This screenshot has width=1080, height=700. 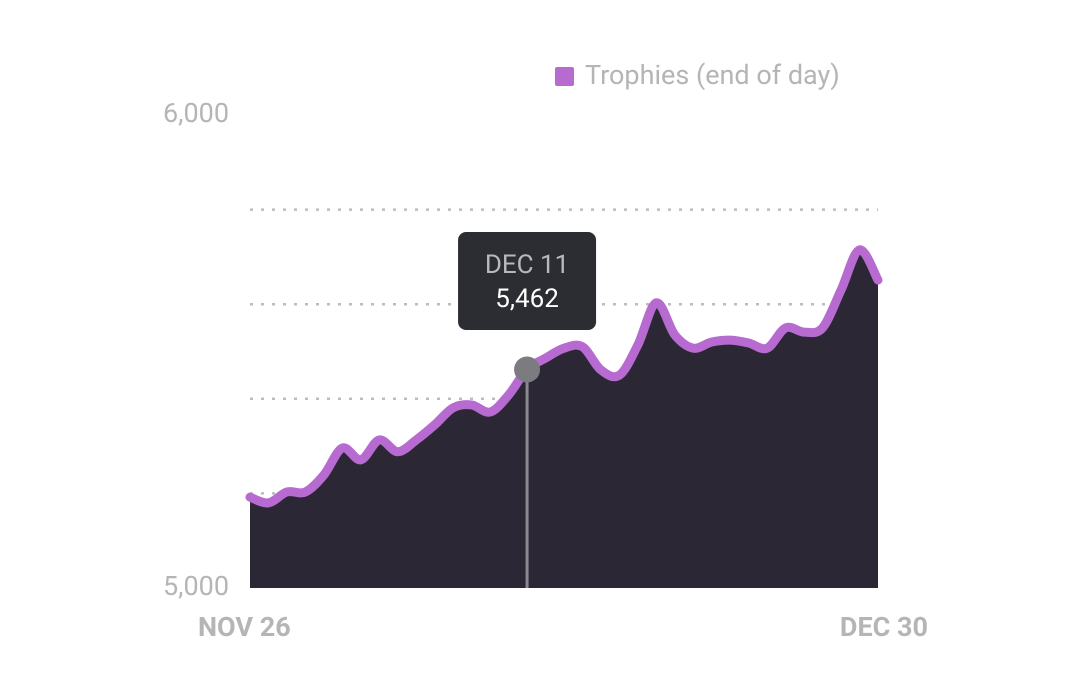 What do you see at coordinates (527, 265) in the screenshot?
I see `tooltip-label: DEC 11` at bounding box center [527, 265].